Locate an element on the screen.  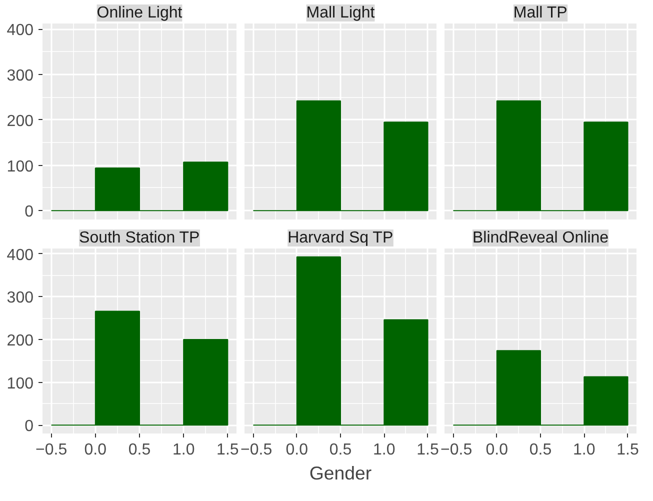
chart-title: BlindReveal Online is located at coordinates (540, 238).